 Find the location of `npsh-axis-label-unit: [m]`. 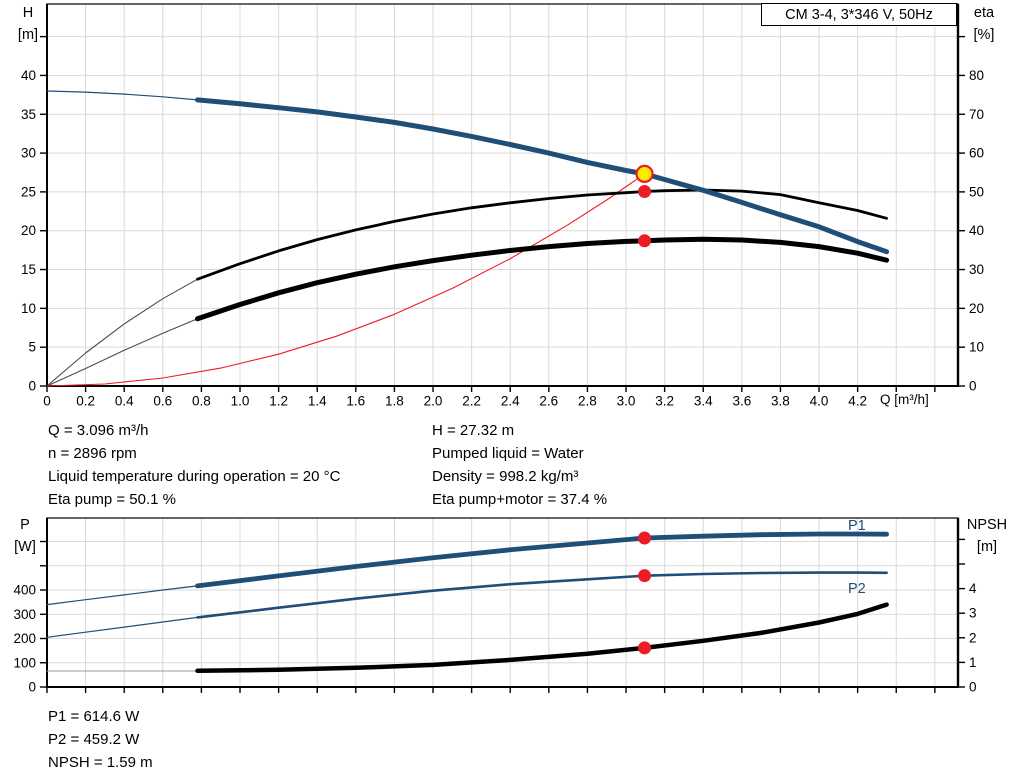

npsh-axis-label-unit: [m] is located at coordinates (987, 547).